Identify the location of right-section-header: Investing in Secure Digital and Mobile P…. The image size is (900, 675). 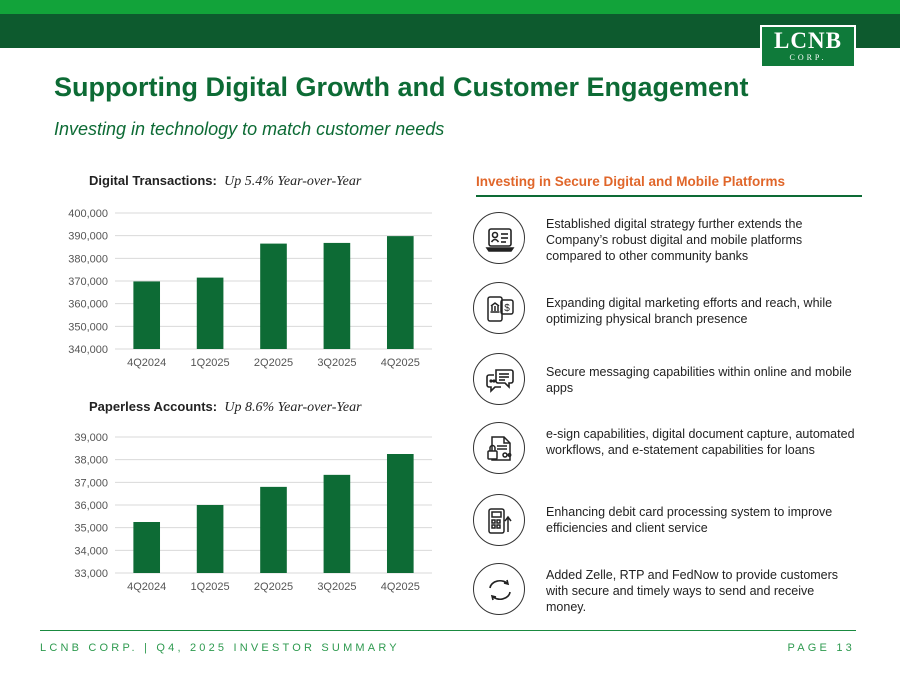
(669, 185).